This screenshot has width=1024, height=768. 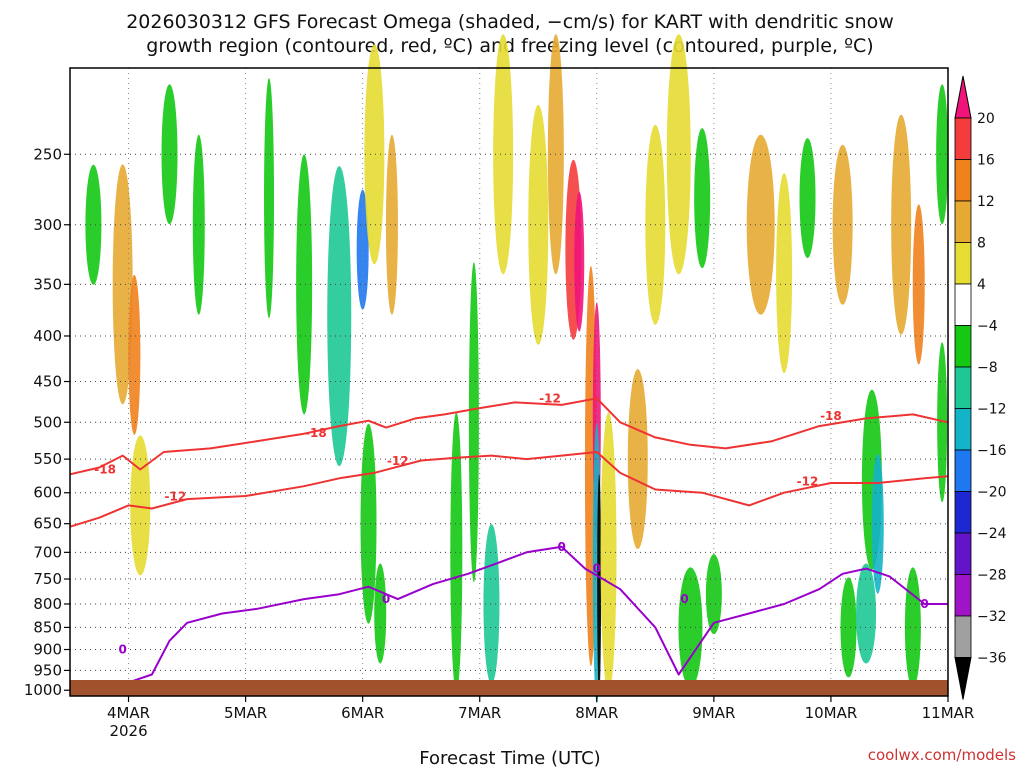 What do you see at coordinates (105, 470) in the screenshot?
I see `contour-label-red-0: -18` at bounding box center [105, 470].